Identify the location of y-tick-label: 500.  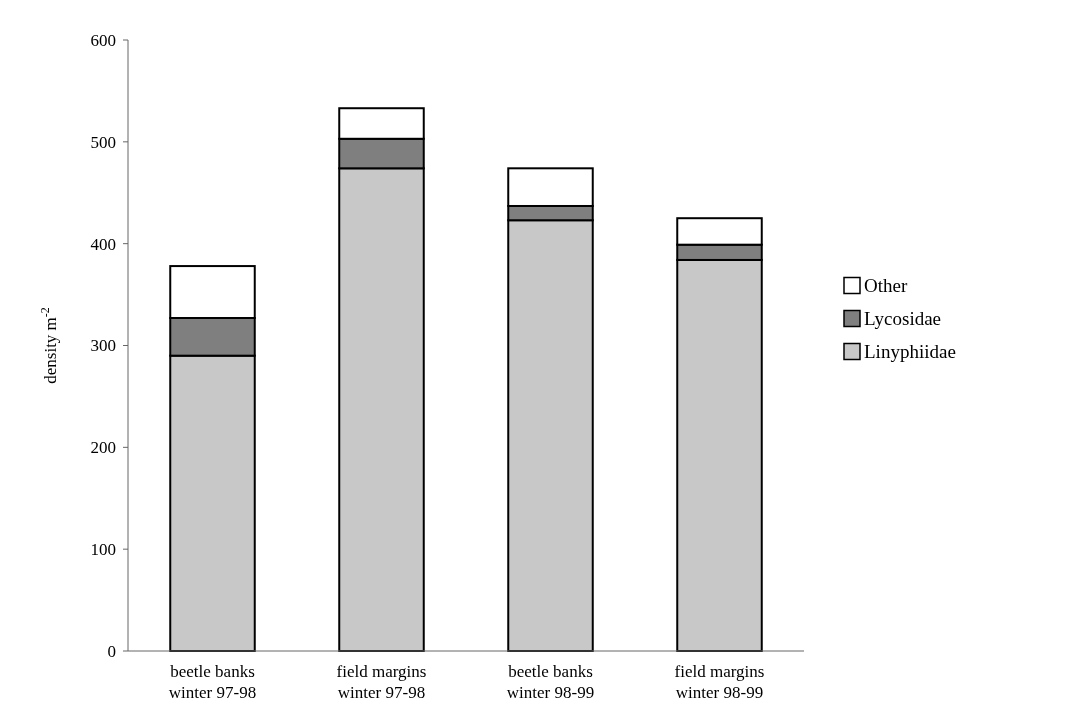
(103, 142).